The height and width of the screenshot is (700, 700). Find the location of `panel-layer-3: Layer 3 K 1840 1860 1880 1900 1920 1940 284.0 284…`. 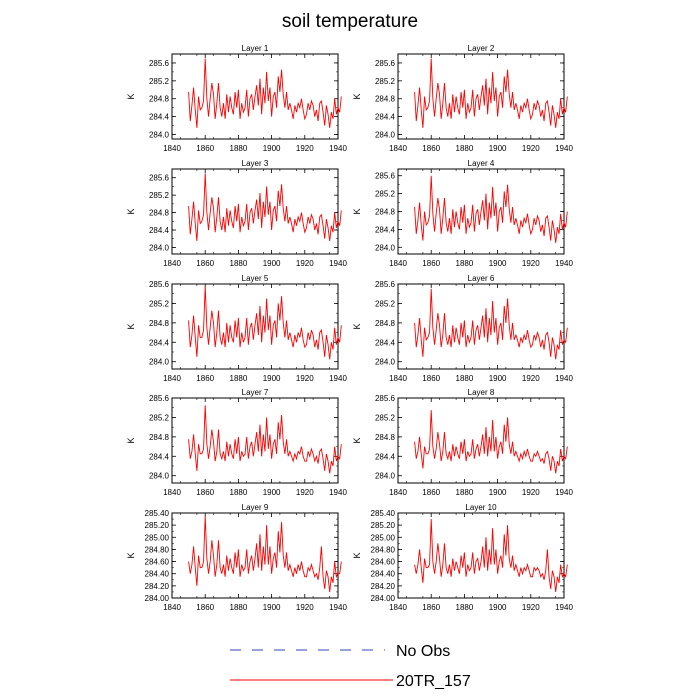

panel-layer-3: Layer 3 K 1840 1860 1880 1900 1920 1940 284.0 284… is located at coordinates (236, 213).